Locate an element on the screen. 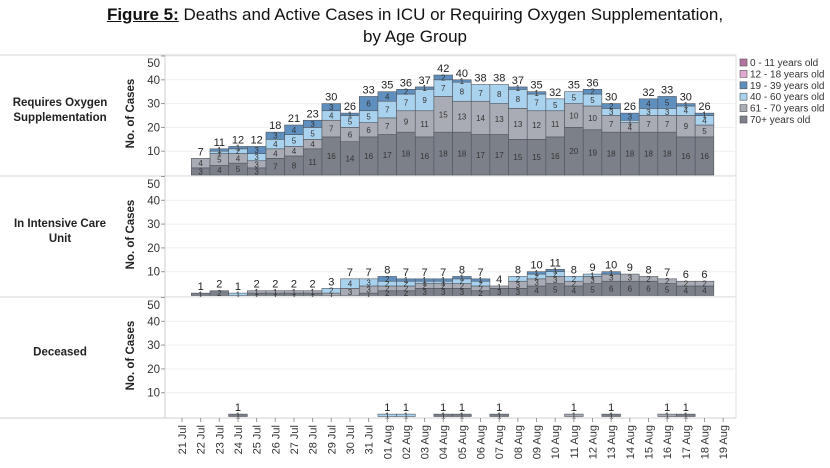  segment-value-label: 14 is located at coordinates (349, 158).